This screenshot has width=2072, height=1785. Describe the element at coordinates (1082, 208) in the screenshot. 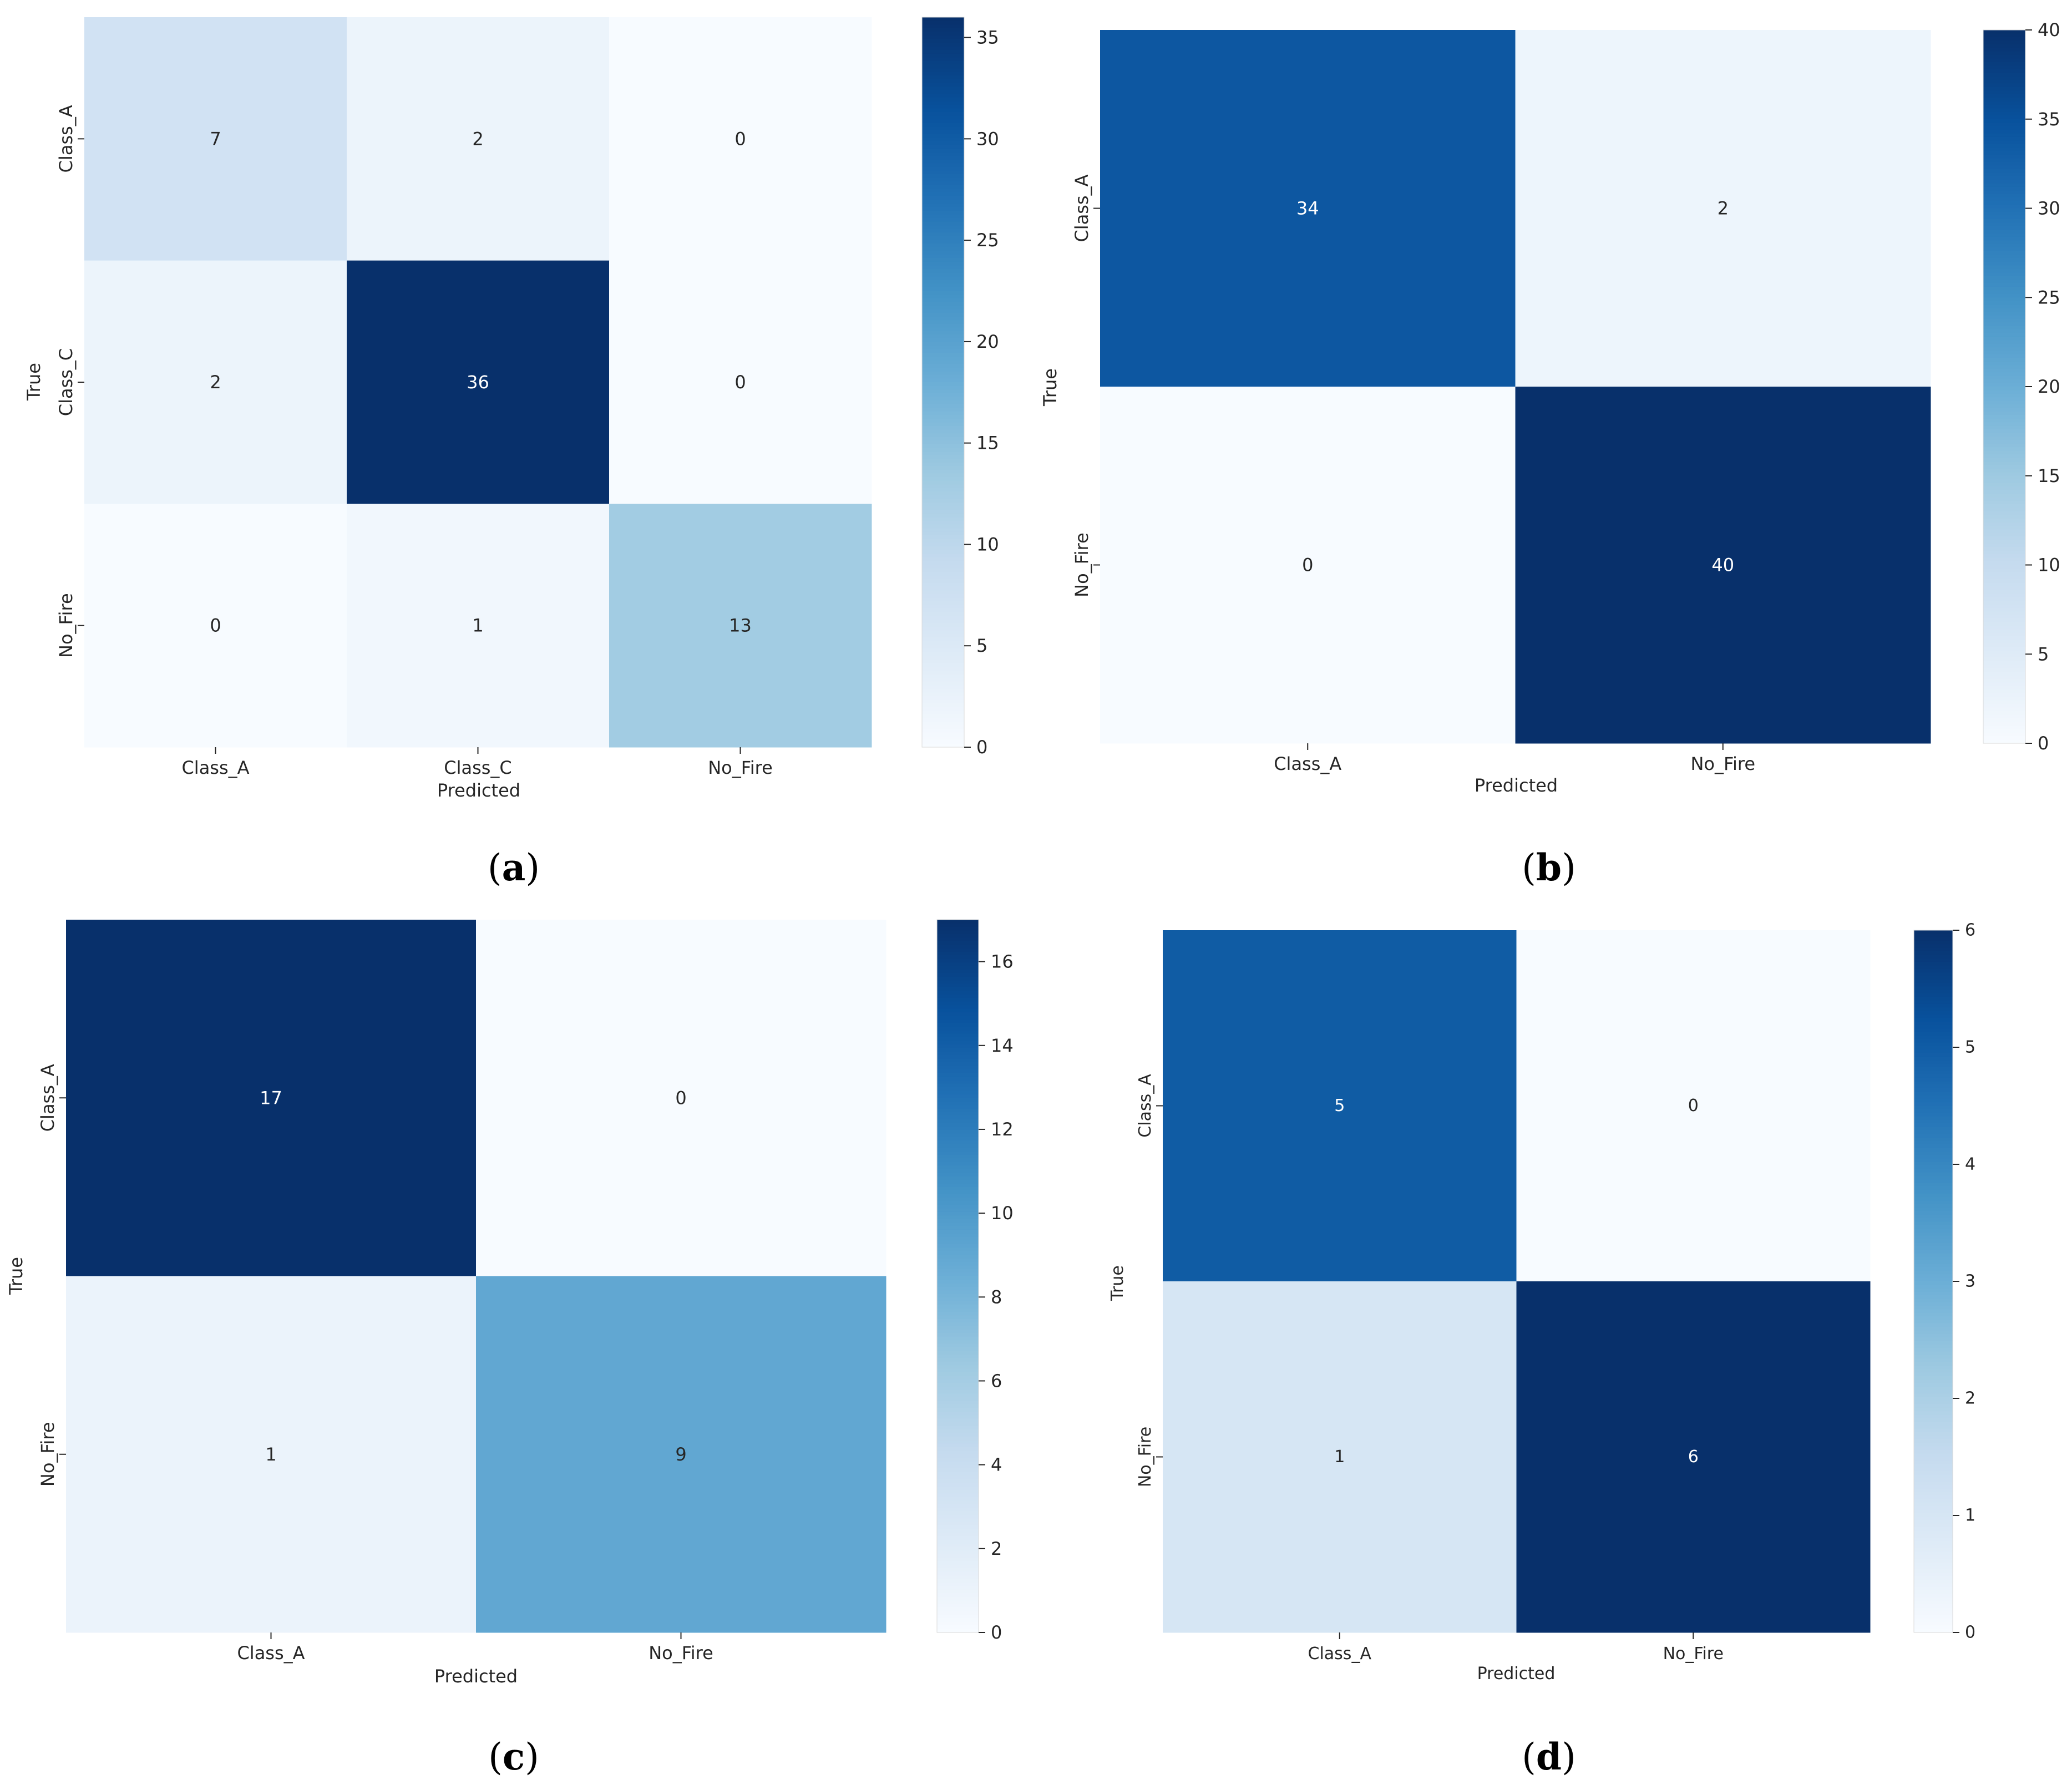

I see `panel-b-ytick-label-0: Class_A` at that location.